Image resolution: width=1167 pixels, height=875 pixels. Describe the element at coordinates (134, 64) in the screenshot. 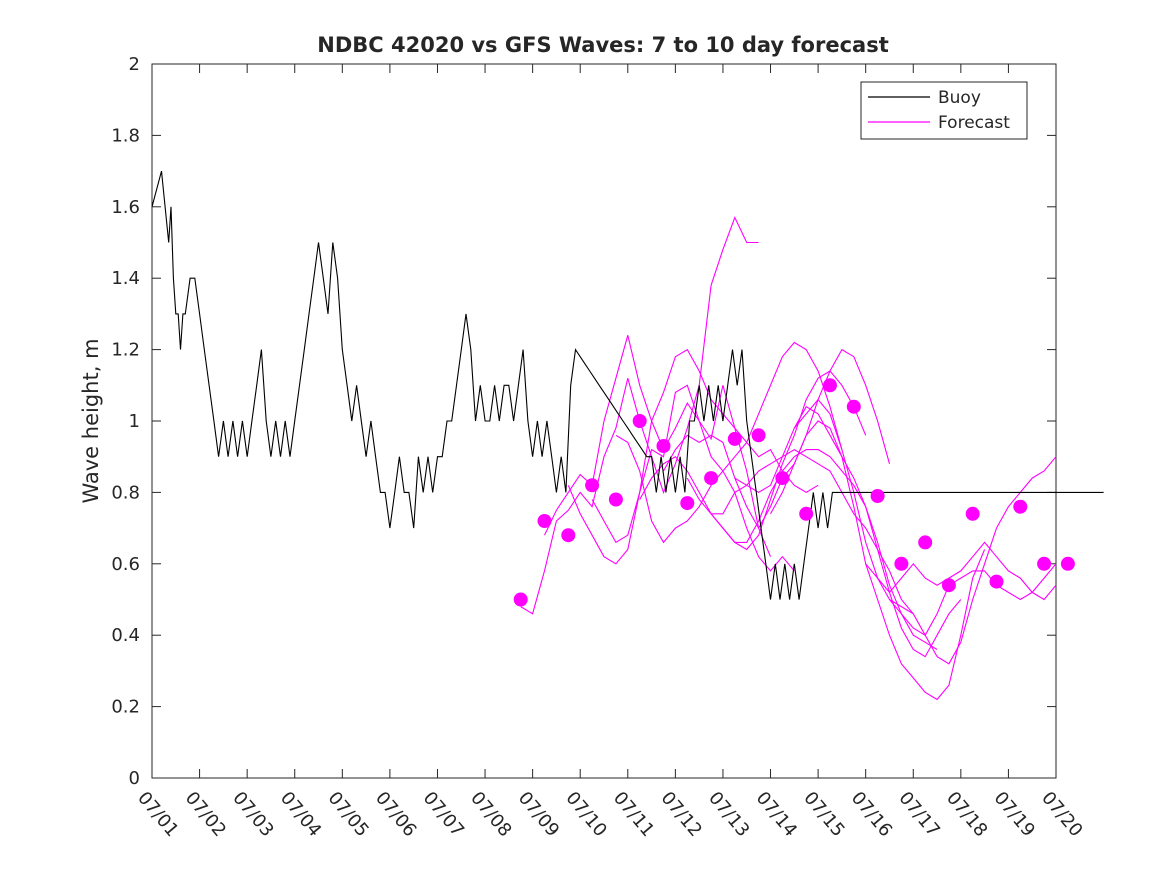

I see `y-tick-label: 2` at that location.